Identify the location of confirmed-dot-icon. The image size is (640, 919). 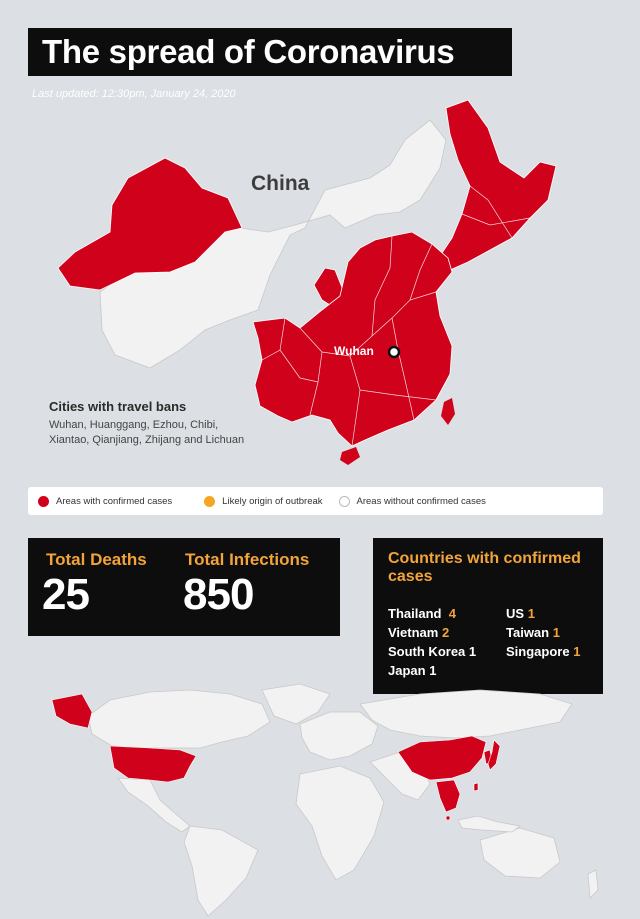
(43, 501).